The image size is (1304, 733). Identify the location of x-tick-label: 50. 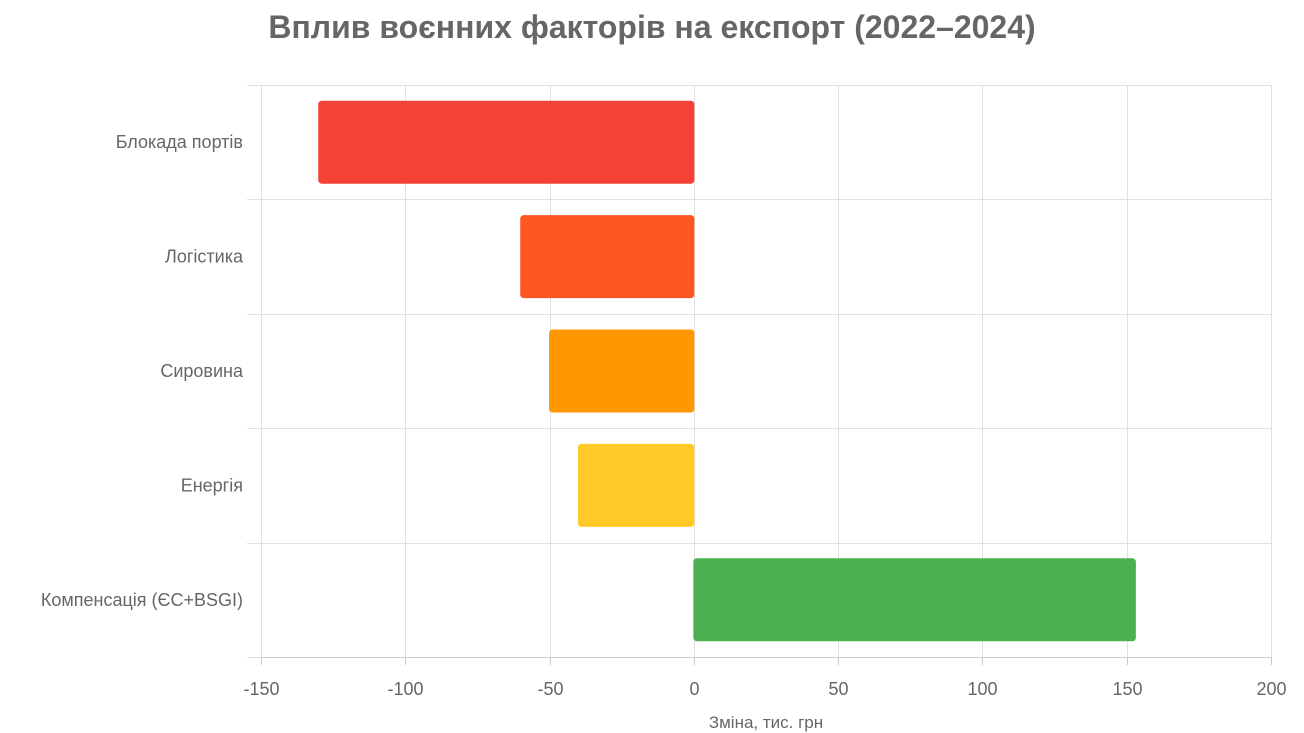
(838, 689).